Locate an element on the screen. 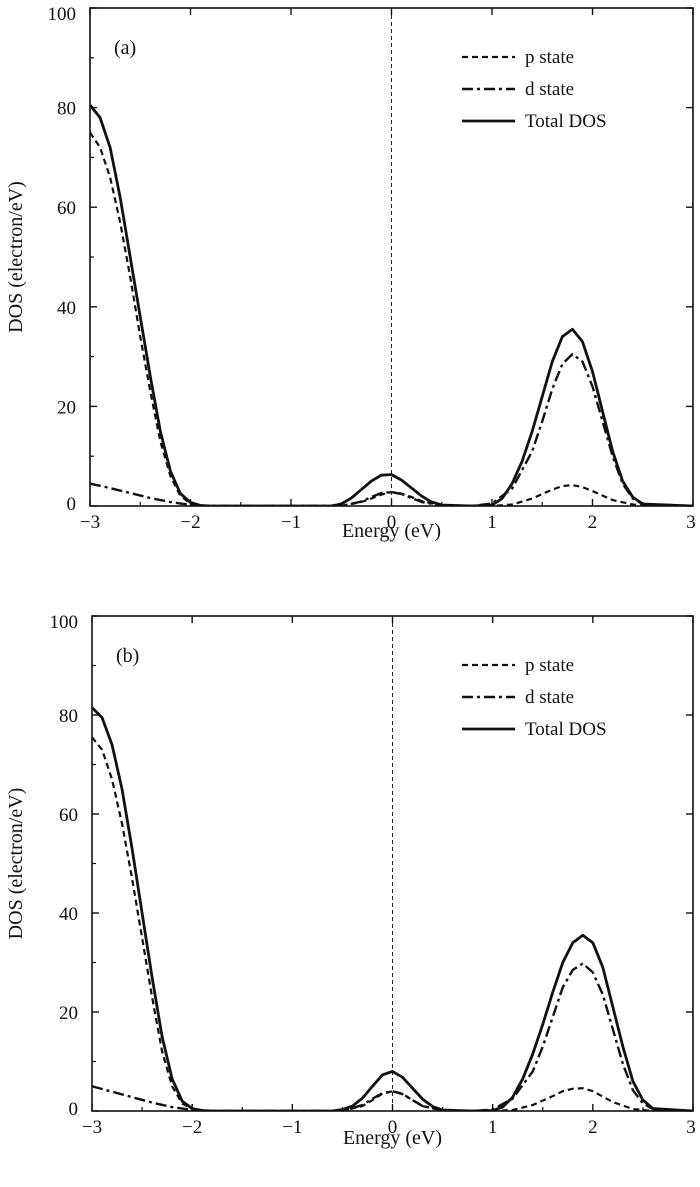  panel-label: (a) is located at coordinates (125, 48).